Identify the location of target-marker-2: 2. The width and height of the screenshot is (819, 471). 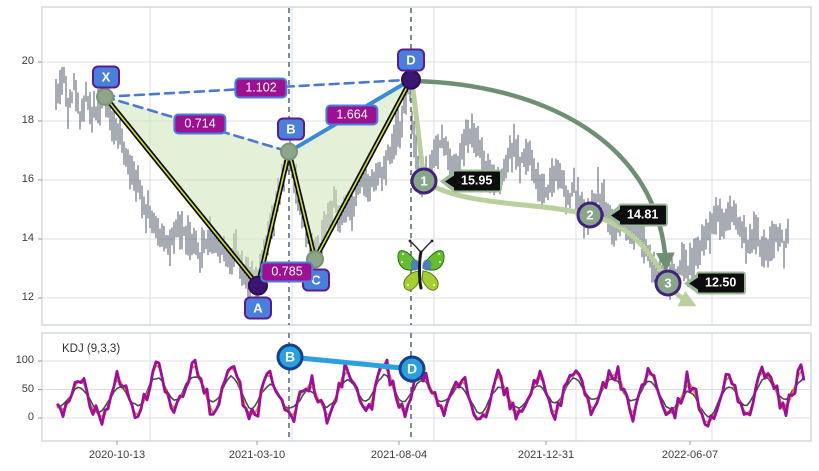
(590, 215).